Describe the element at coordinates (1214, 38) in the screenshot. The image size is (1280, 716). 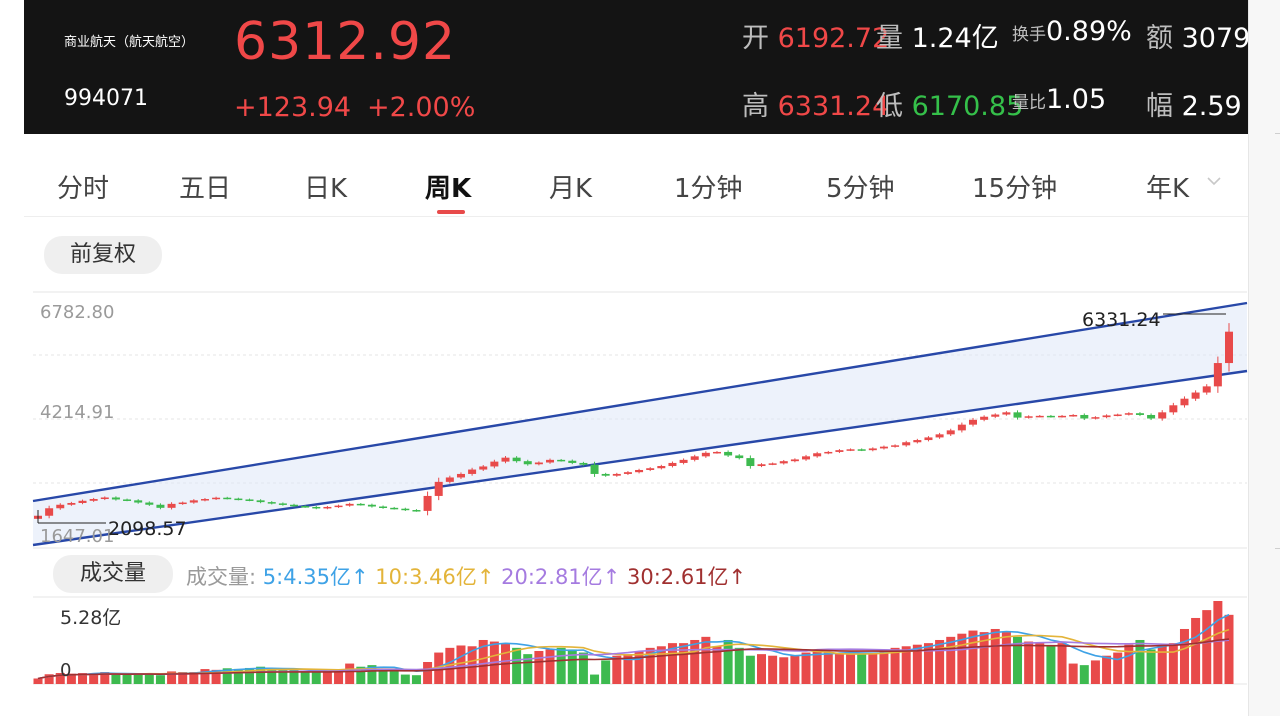
I see `amount-value: 3079` at that location.